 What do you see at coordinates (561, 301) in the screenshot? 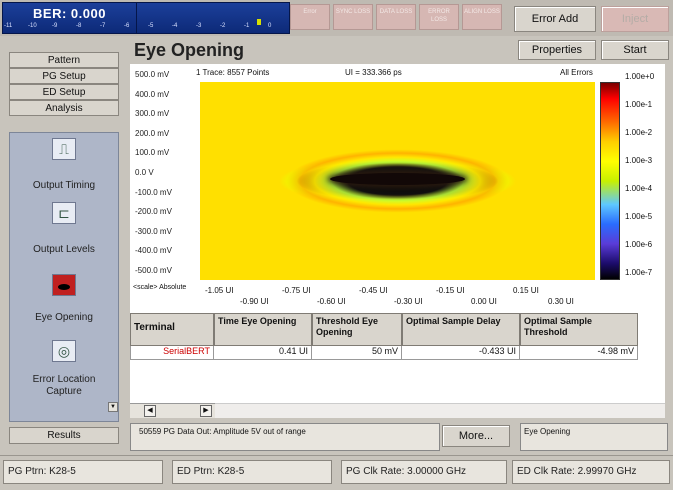
I see `x-tick-label: 0.30 UI` at bounding box center [561, 301].